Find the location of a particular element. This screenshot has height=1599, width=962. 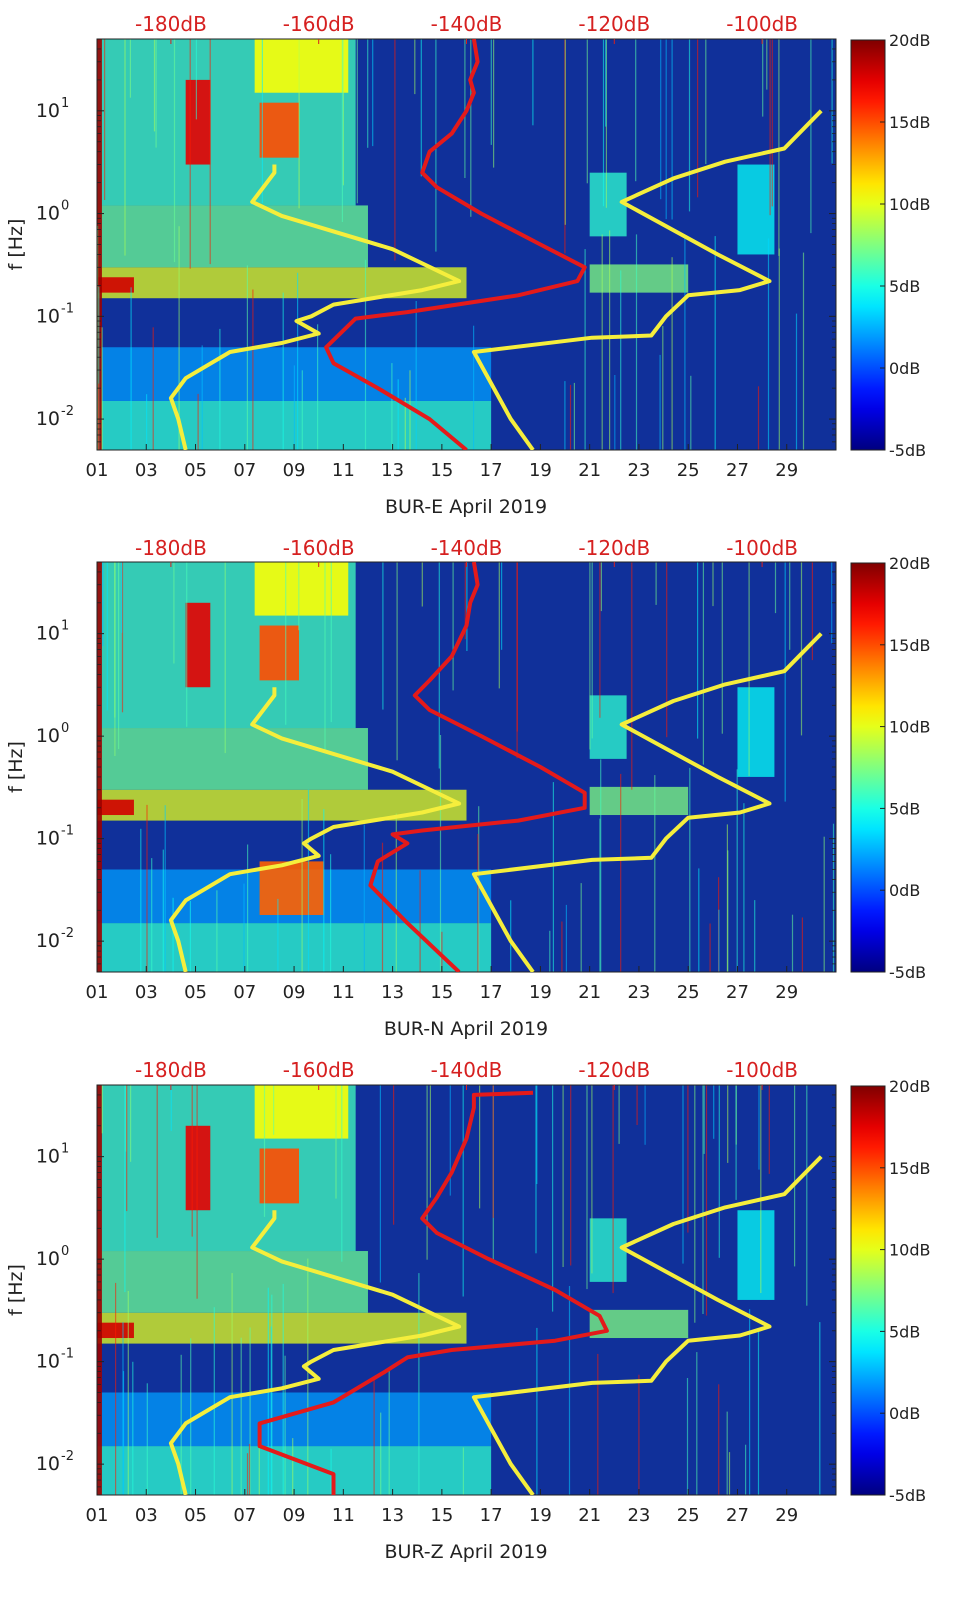

y-tick-exponent: -1 is located at coordinates (67, 308).